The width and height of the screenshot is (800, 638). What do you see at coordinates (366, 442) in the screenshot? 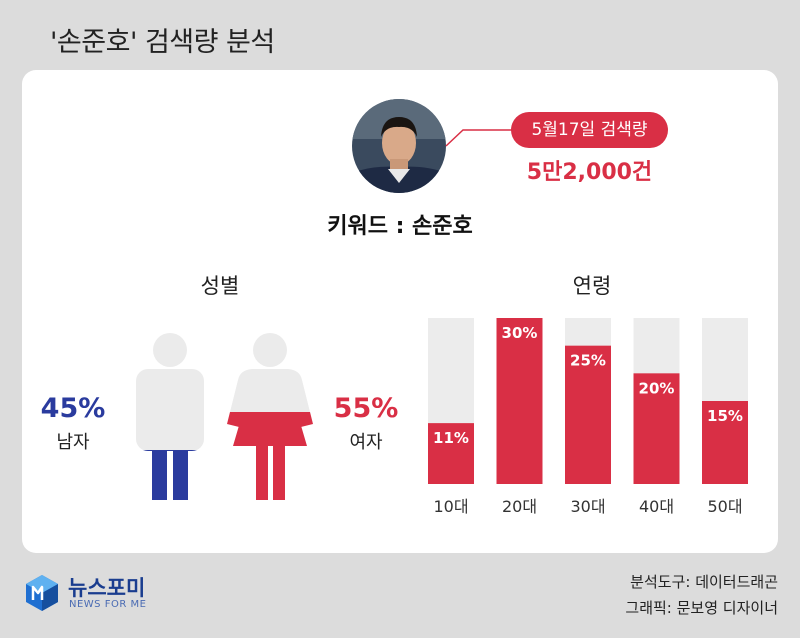
I see `female-label: 여자` at bounding box center [366, 442].